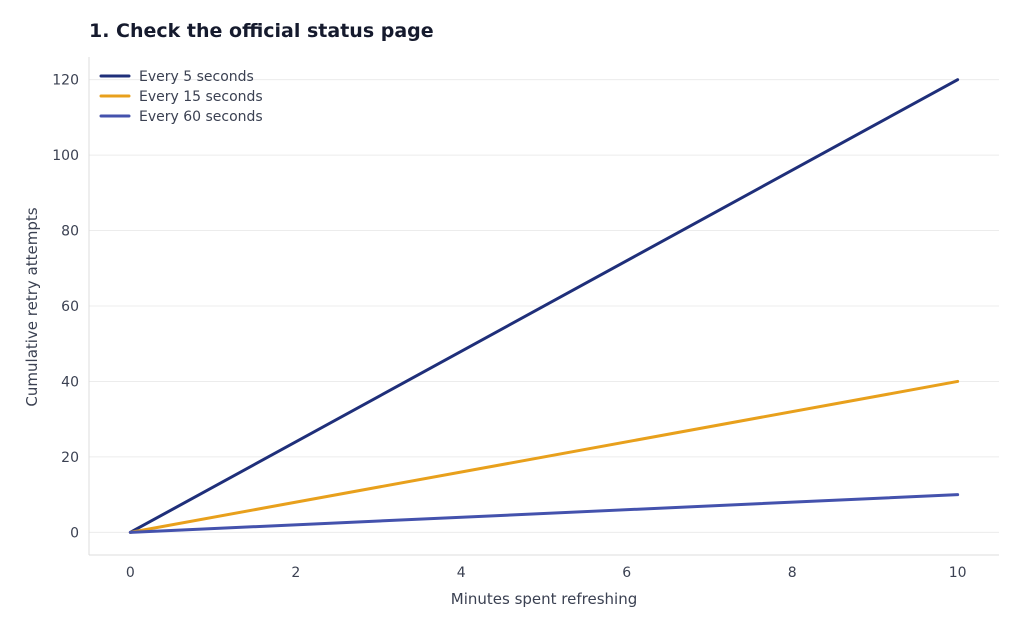 This screenshot has height=631, width=1024. I want to click on y-tick-label: 20, so click(70, 458).